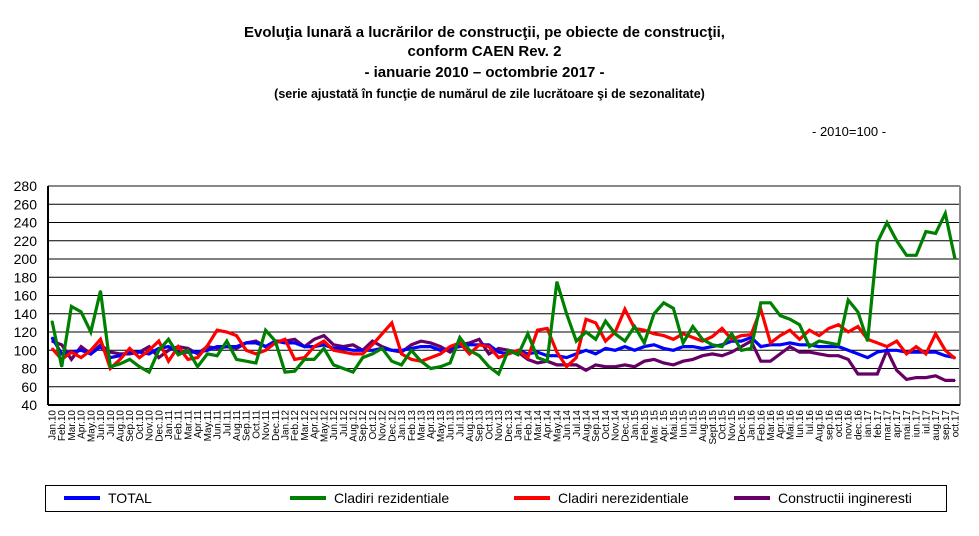  What do you see at coordinates (484, 72) in the screenshot?
I see `chart-title-line-3: - ianuarie 2010 – octombrie 2017 -` at bounding box center [484, 72].